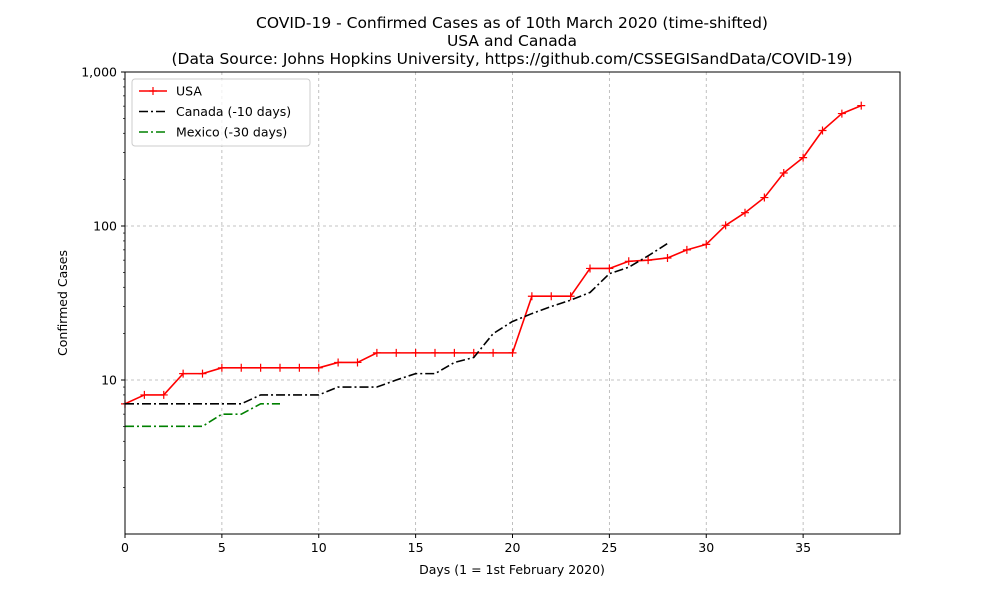 The width and height of the screenshot is (1000, 600). What do you see at coordinates (512, 41) in the screenshot?
I see `chart-title-line-2: USA and Canada` at bounding box center [512, 41].